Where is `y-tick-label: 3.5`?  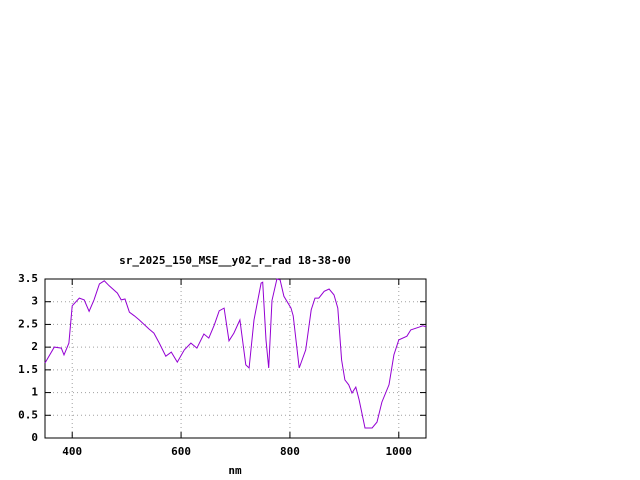 y-tick-label: 3.5 is located at coordinates (28, 278).